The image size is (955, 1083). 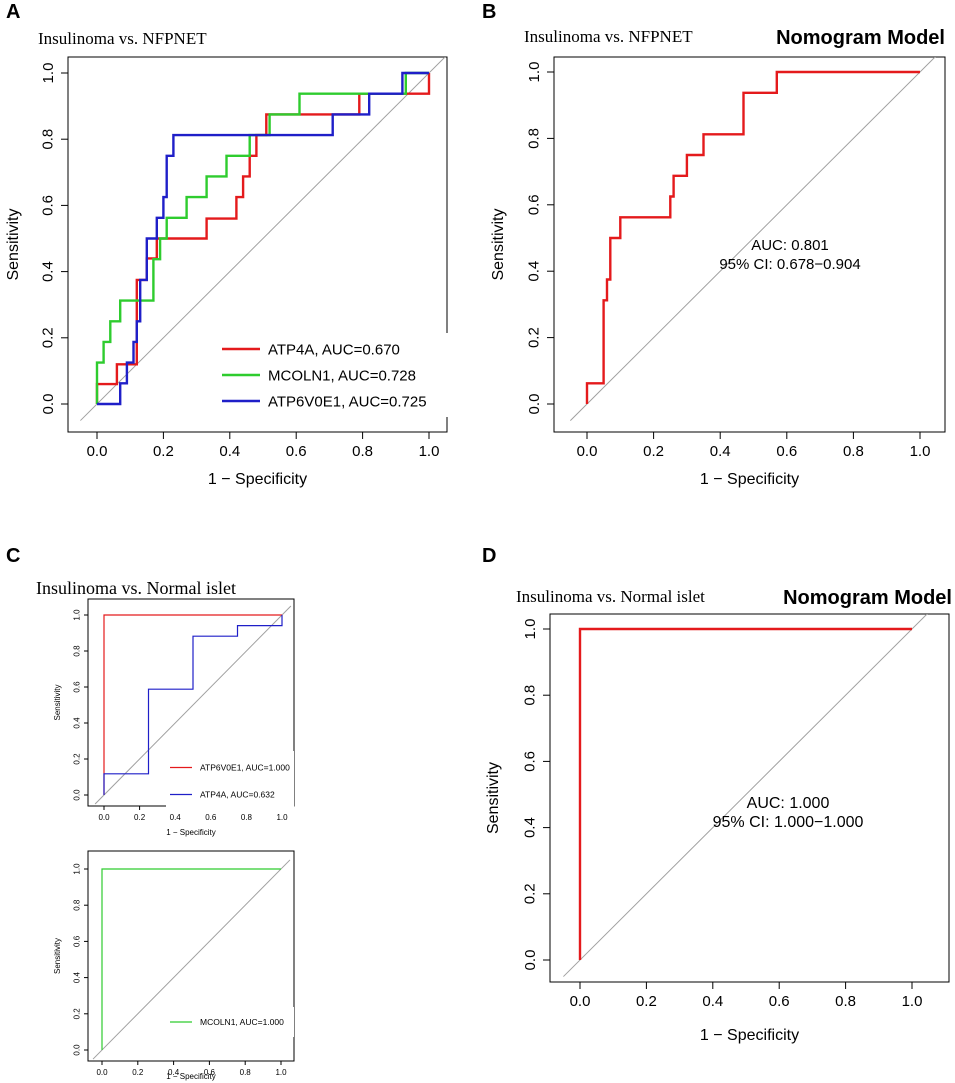 I want to click on panel-b-plot-frame, so click(x=749, y=244).